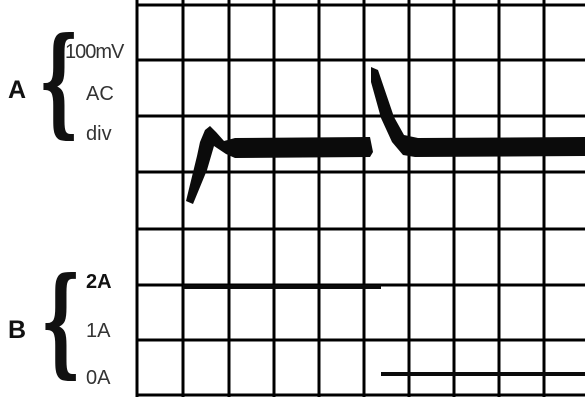  What do you see at coordinates (98, 331) in the screenshot?
I see `channel-b-level-1a: 1A` at bounding box center [98, 331].